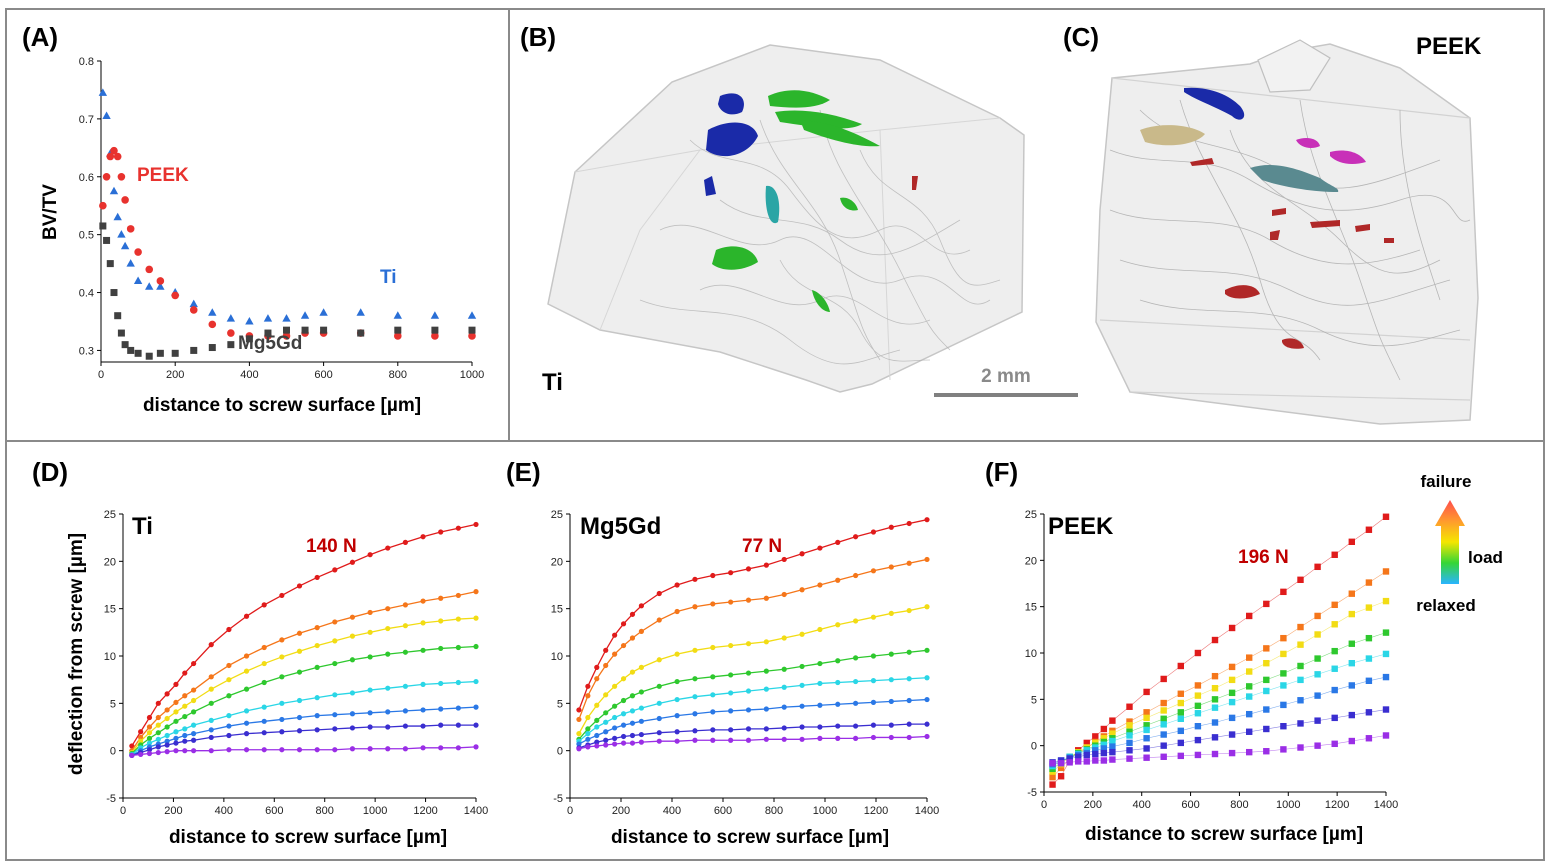 This screenshot has width=1556, height=868. What do you see at coordinates (1263, 557) in the screenshot?
I see `chart-f-force: 196 N` at bounding box center [1263, 557].